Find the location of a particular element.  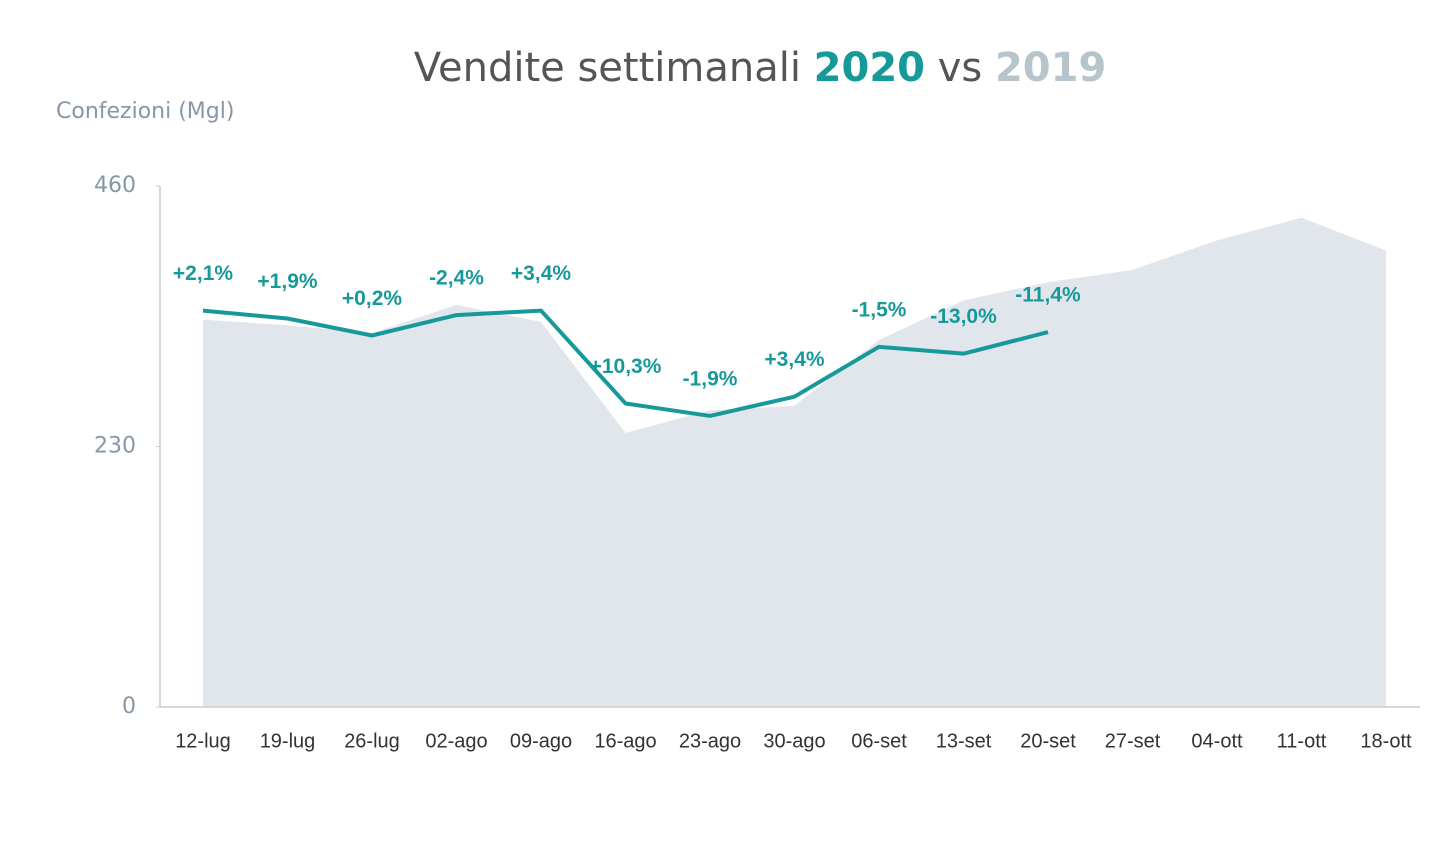

data-annotation: -1,9% is located at coordinates (710, 378).